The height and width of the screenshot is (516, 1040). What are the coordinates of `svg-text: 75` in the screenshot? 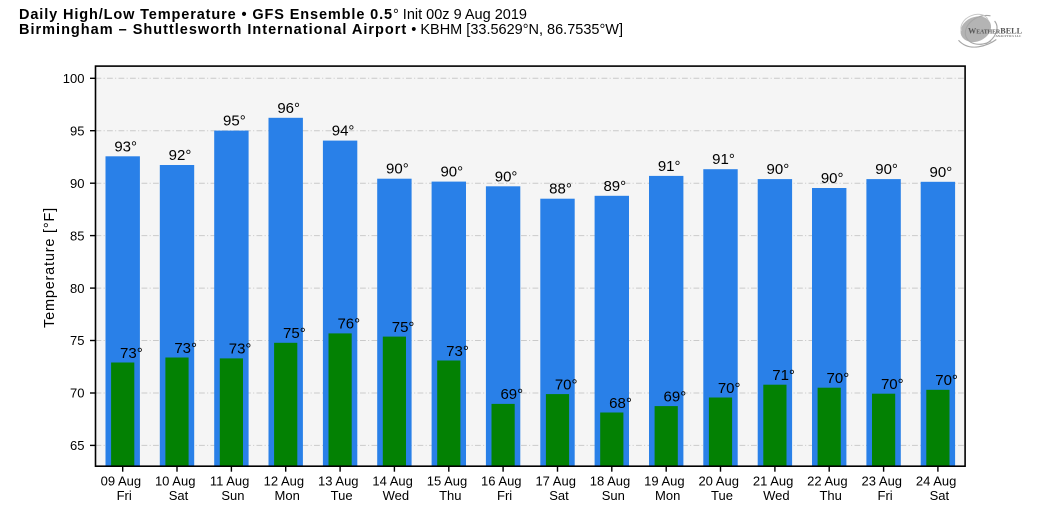 It's located at (77, 340).